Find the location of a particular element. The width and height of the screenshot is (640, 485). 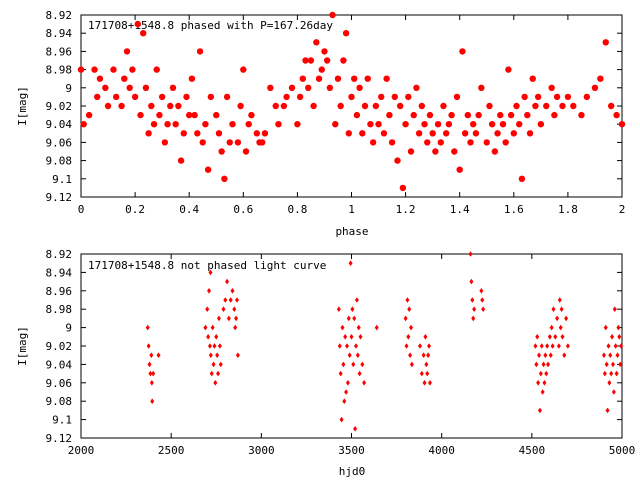

unphased-x-tick-label: 3000 is located at coordinates (261, 450).